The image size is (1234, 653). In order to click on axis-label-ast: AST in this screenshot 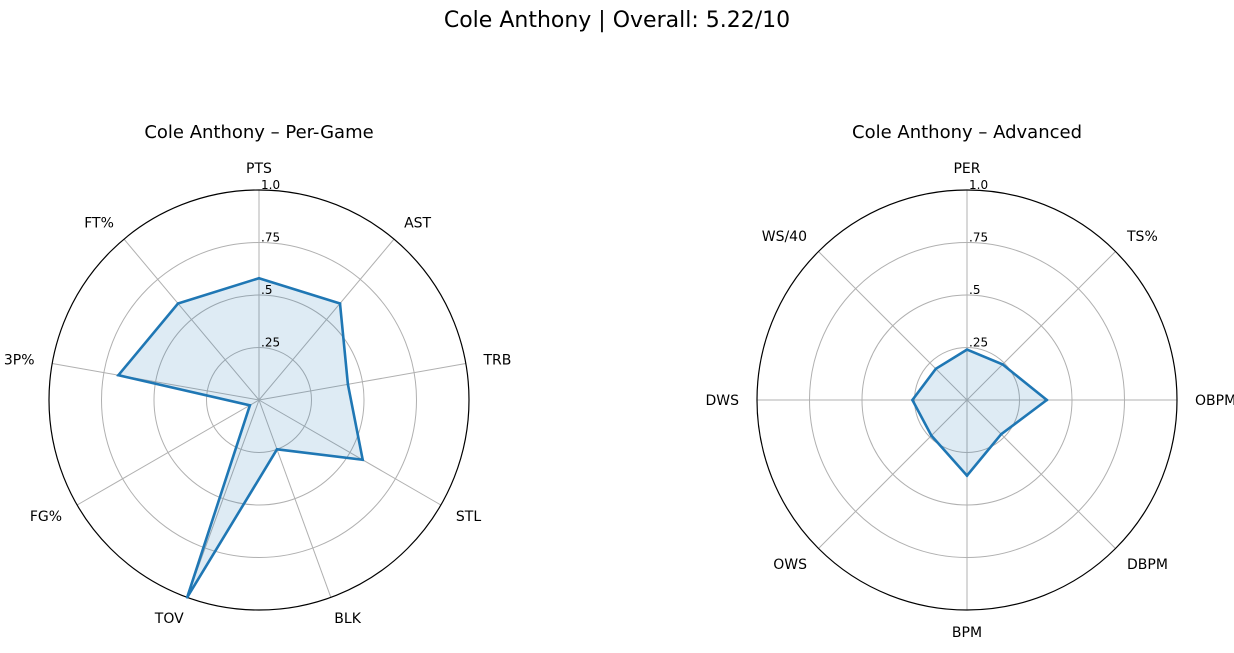, I will do `click(417, 223)`.